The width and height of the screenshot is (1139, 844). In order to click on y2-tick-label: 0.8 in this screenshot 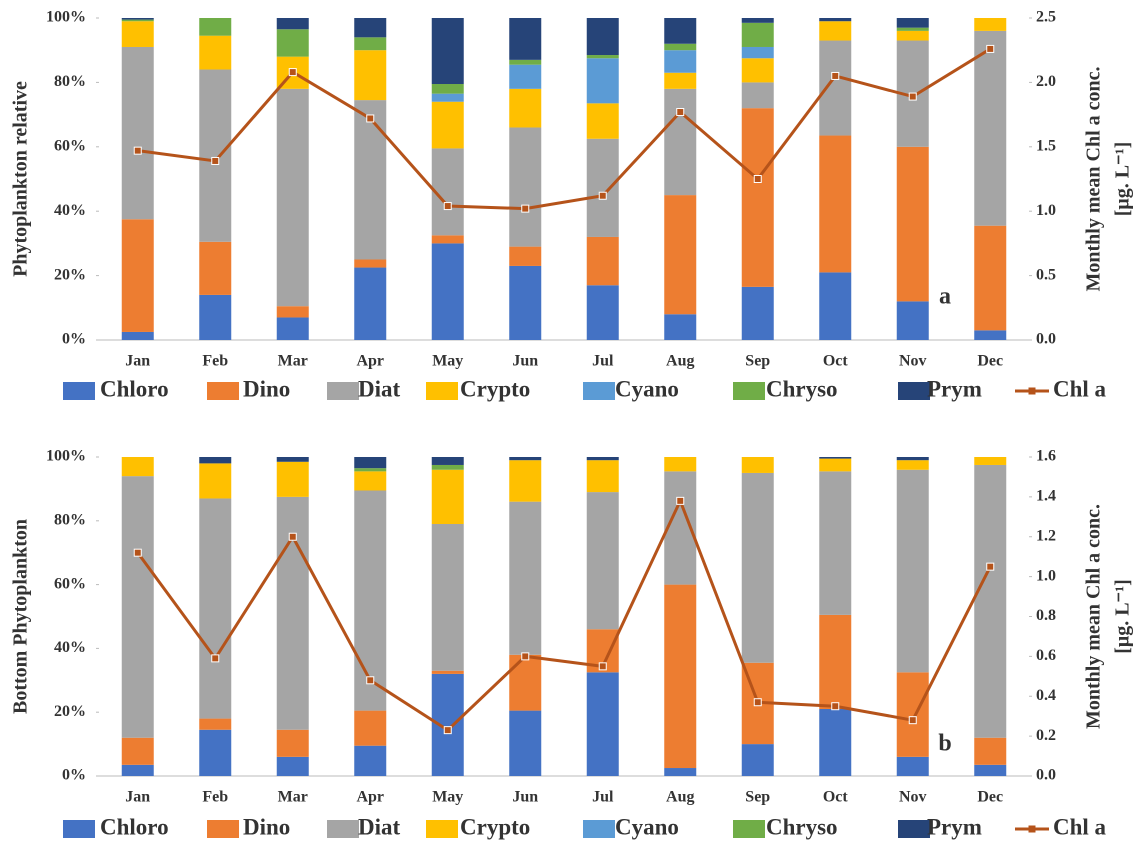, I will do `click(1046, 615)`.